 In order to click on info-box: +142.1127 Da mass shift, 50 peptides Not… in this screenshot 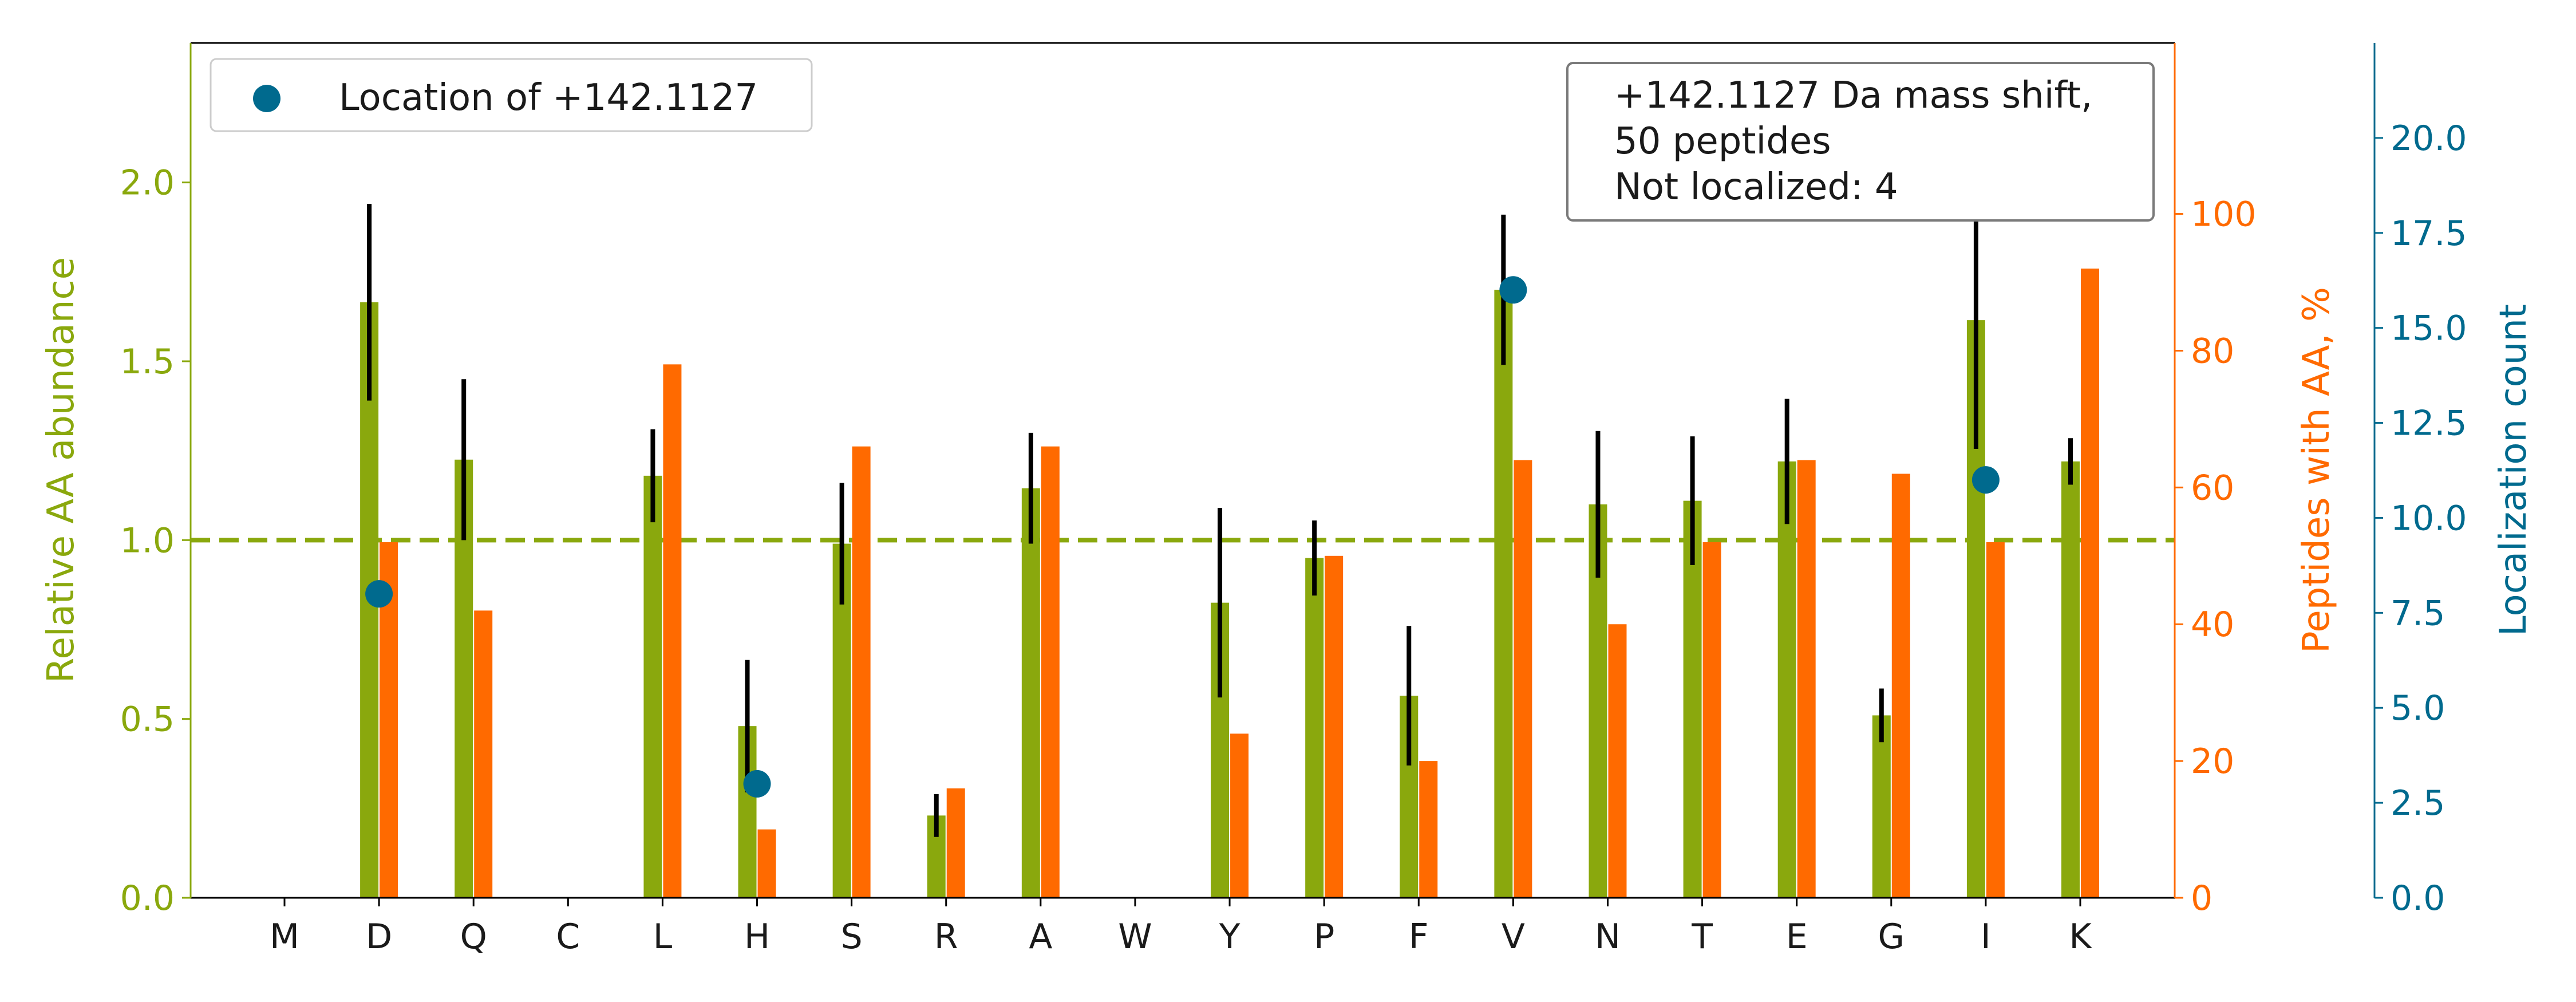, I will do `click(1860, 142)`.